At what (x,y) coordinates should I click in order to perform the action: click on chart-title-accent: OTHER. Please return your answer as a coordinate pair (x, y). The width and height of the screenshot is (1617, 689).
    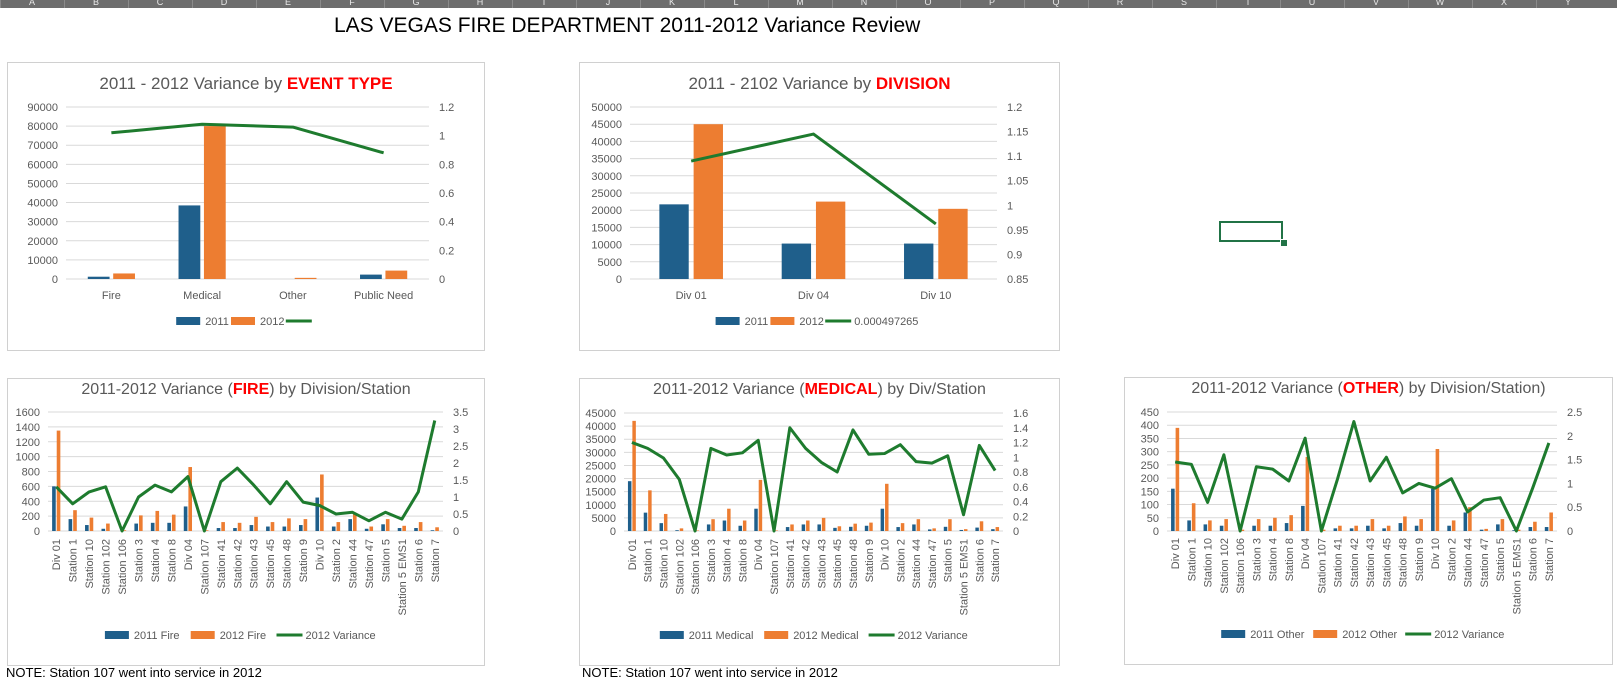
    Looking at the image, I should click on (1371, 388).